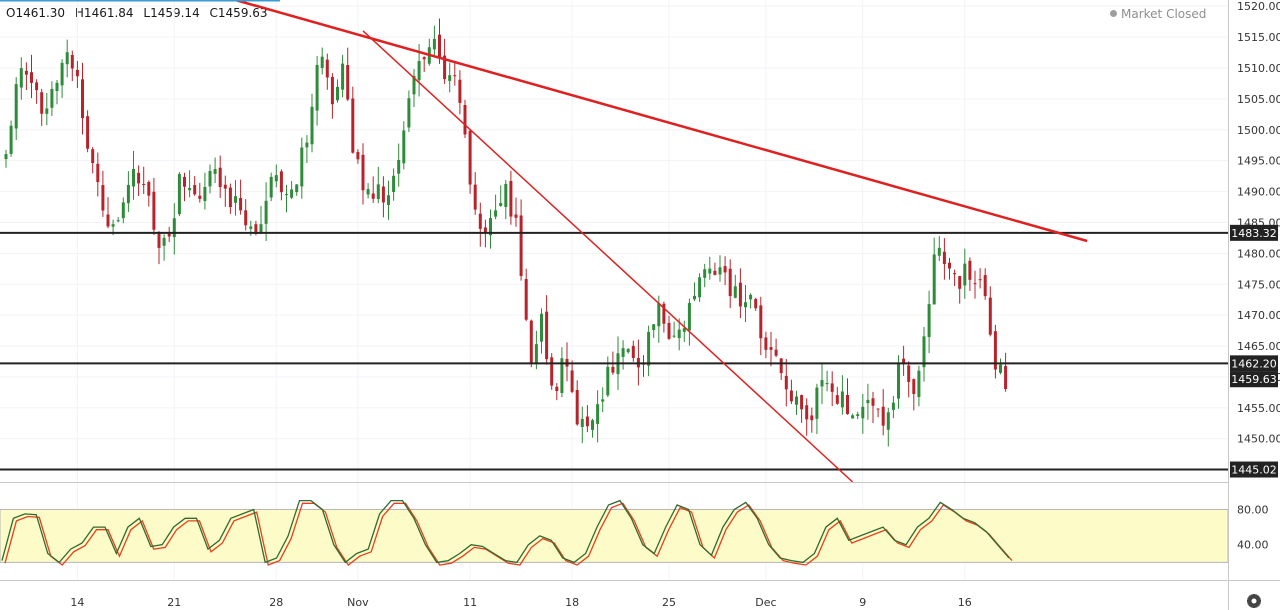 The width and height of the screenshot is (1280, 610). Describe the element at coordinates (765, 602) in the screenshot. I see `time-tick-label: Dec` at that location.